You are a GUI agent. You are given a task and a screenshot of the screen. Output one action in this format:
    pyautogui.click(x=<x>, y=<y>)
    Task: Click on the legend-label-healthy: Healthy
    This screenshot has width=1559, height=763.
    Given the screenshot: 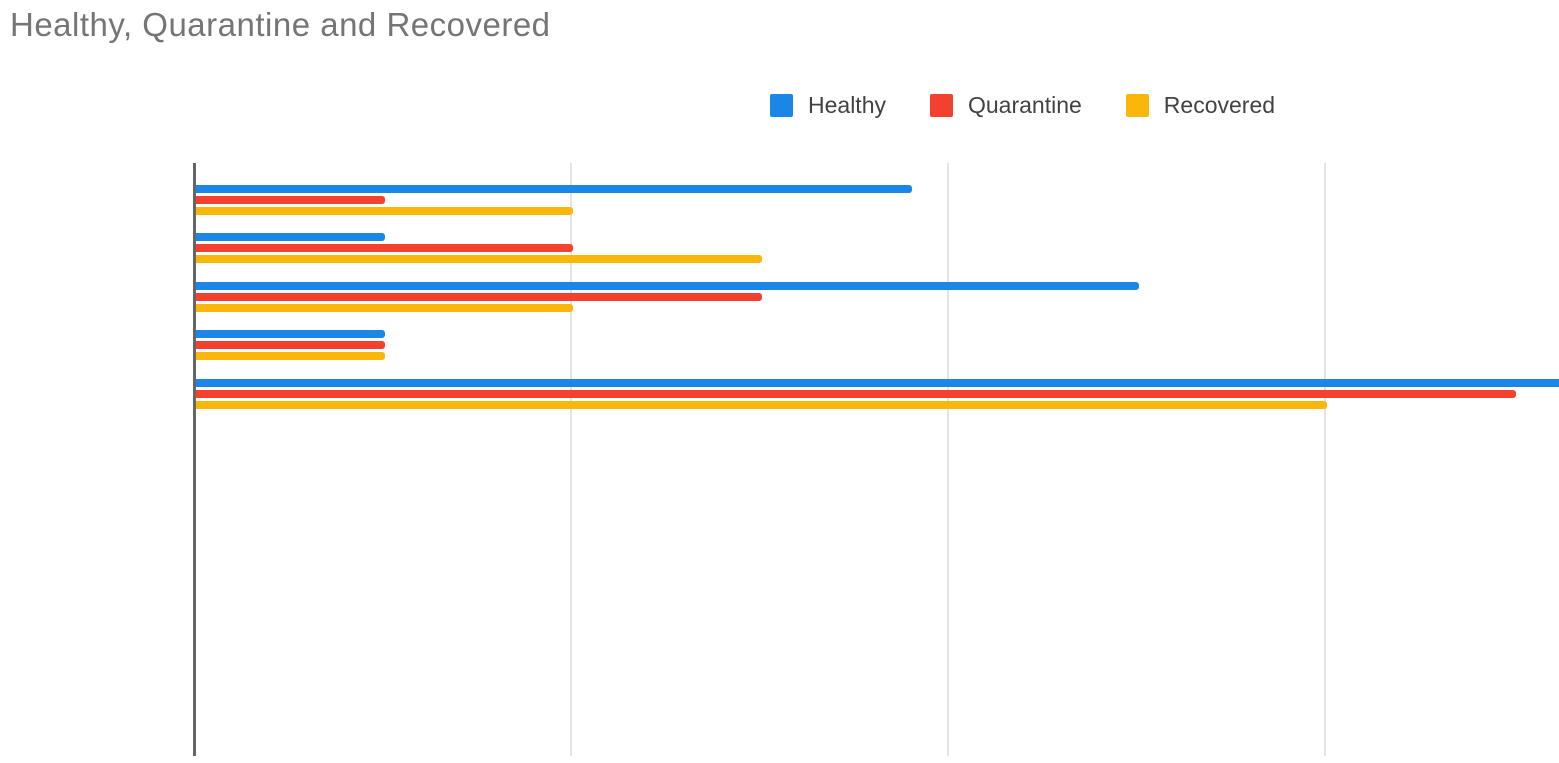 What is the action you would take?
    pyautogui.click(x=847, y=105)
    